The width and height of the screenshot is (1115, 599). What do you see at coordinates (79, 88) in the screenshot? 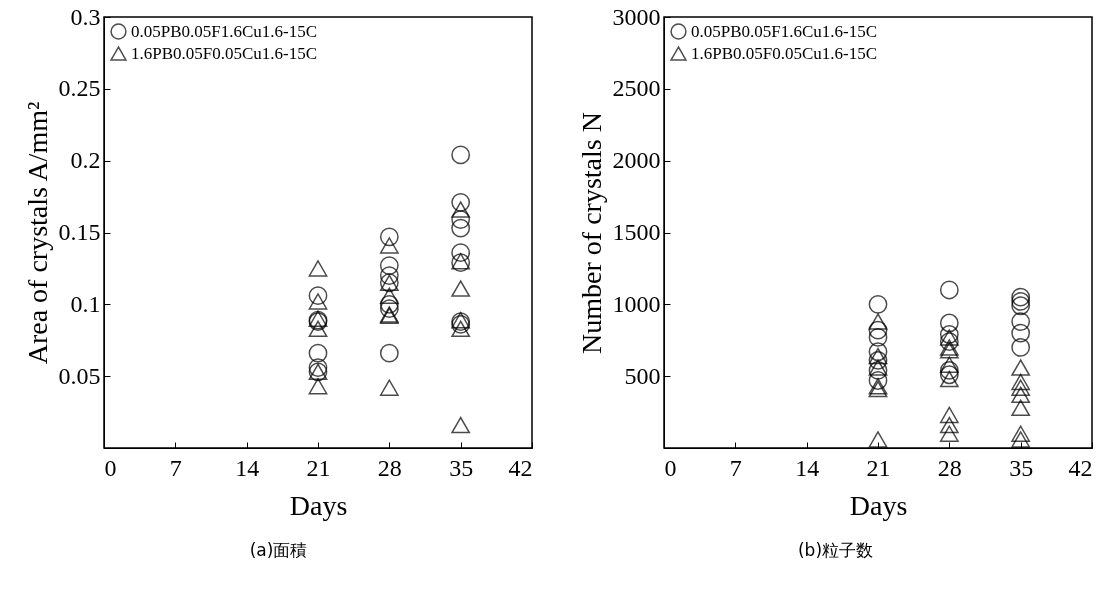
I see `y-tick-label: 0.25` at bounding box center [79, 88].